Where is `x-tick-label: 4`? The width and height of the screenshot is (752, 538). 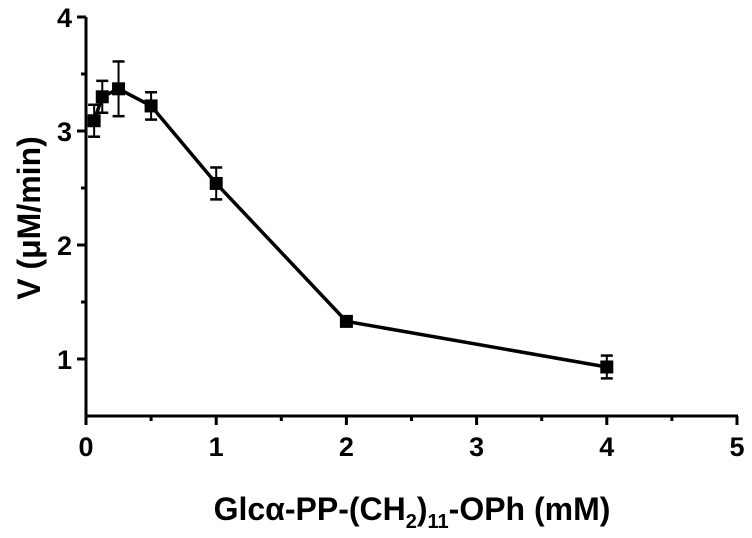 x-tick-label: 4 is located at coordinates (606, 447).